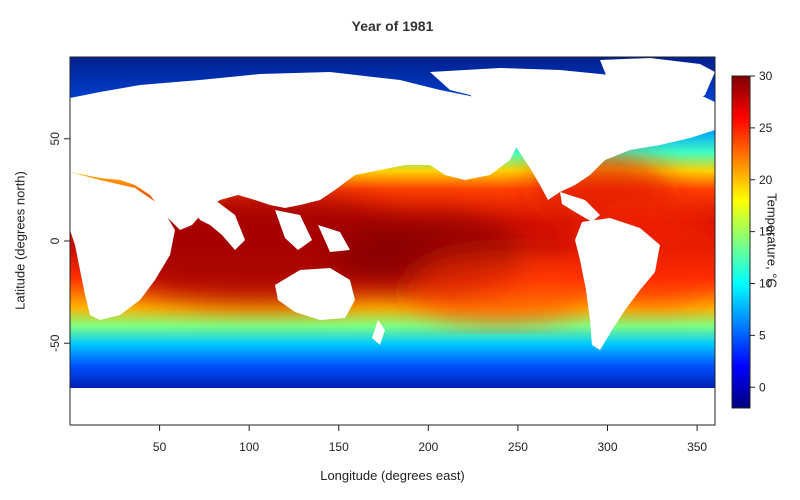  I want to click on x-tick-label: 200, so click(428, 447).